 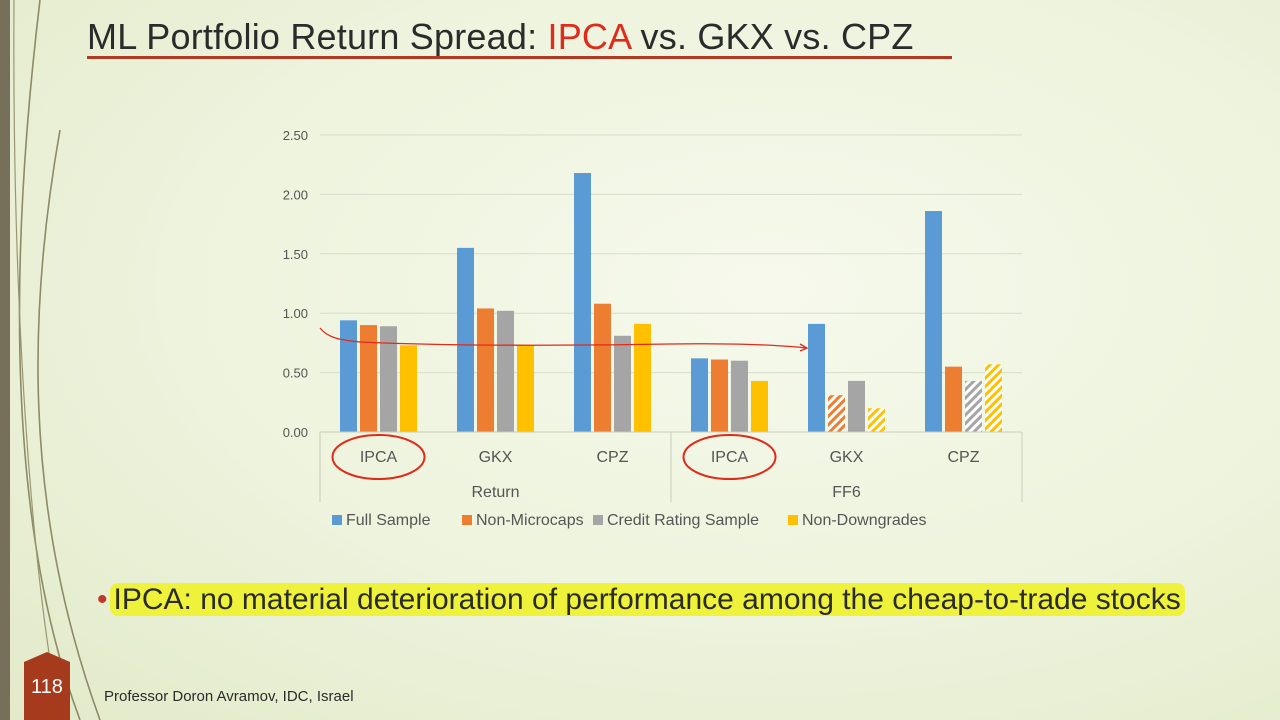 I want to click on title-suffix: vs. GKX vs. CPZ, so click(x=772, y=36).